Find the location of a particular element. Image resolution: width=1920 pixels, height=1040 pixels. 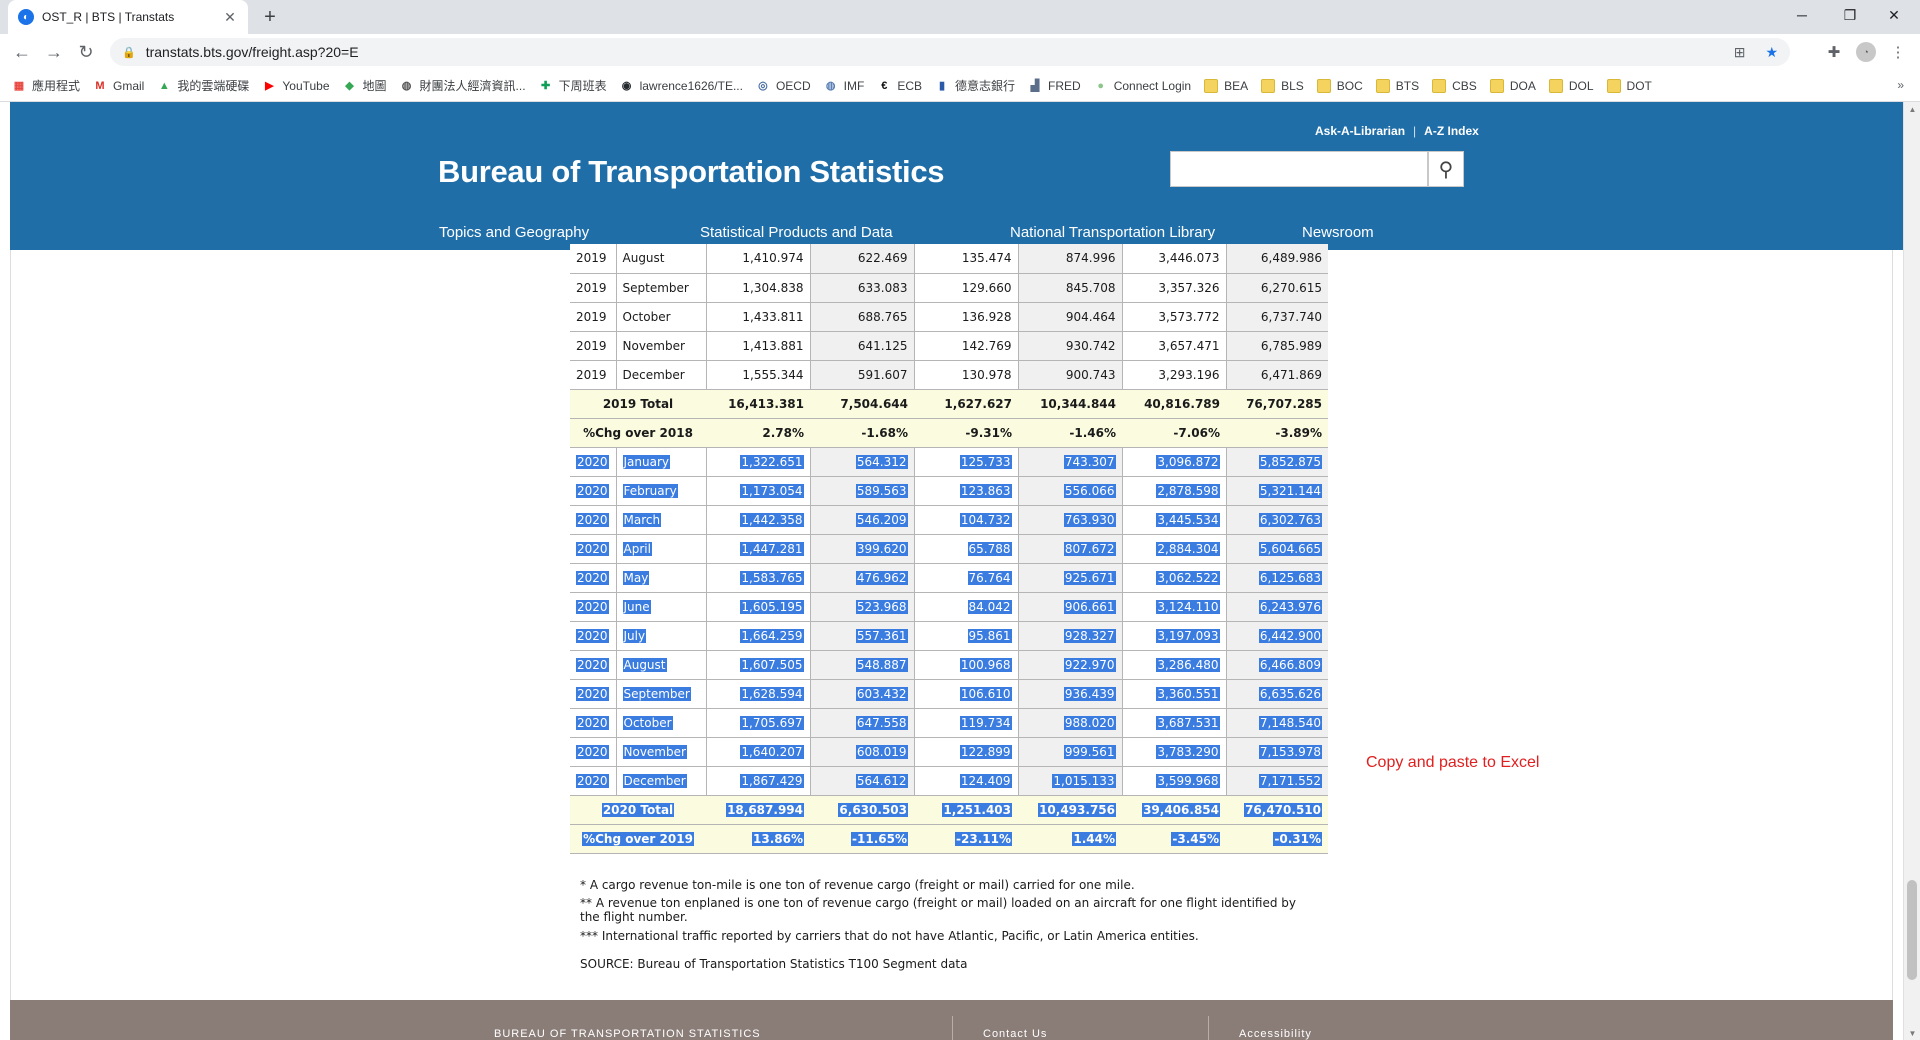

bookmark-item: BTS is located at coordinates (1397, 85).